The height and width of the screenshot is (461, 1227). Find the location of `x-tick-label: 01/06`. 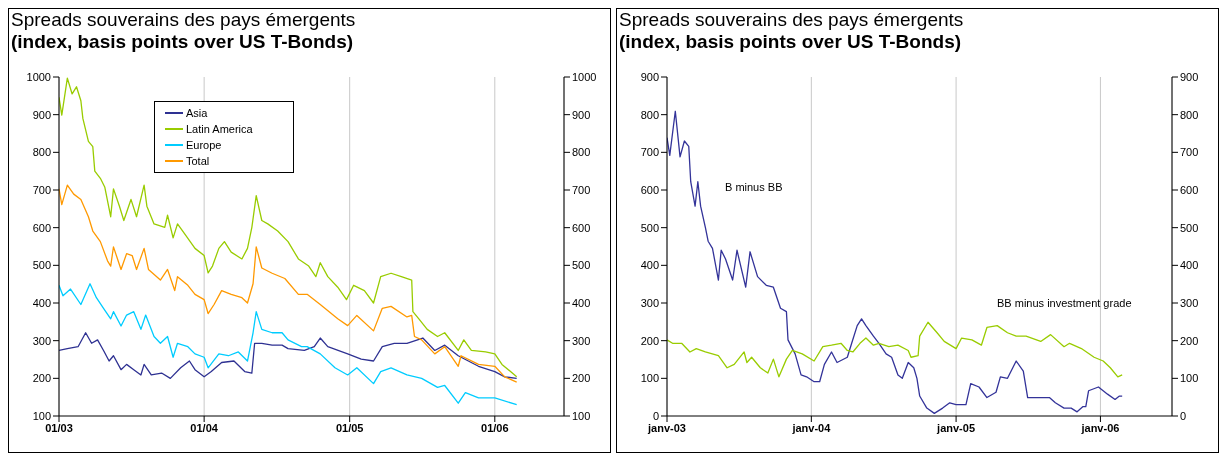

x-tick-label: 01/06 is located at coordinates (495, 427).